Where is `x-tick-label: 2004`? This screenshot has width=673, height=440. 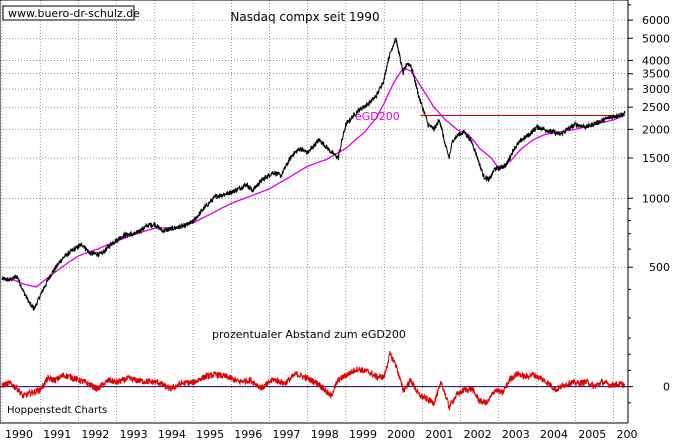
x-tick-label: 2004 is located at coordinates (554, 434).